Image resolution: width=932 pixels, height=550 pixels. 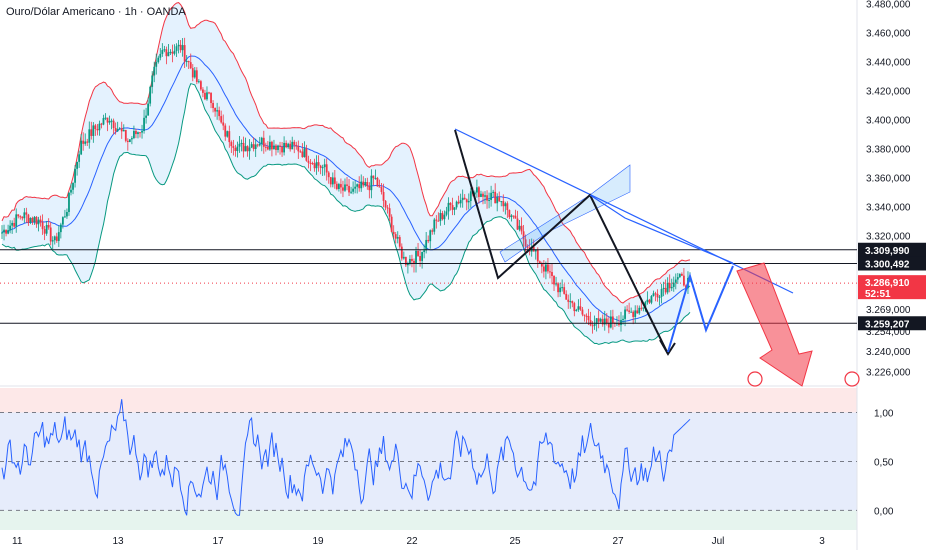 What do you see at coordinates (884, 511) in the screenshot?
I see `oscillator-tick-label: 0,00` at bounding box center [884, 511].